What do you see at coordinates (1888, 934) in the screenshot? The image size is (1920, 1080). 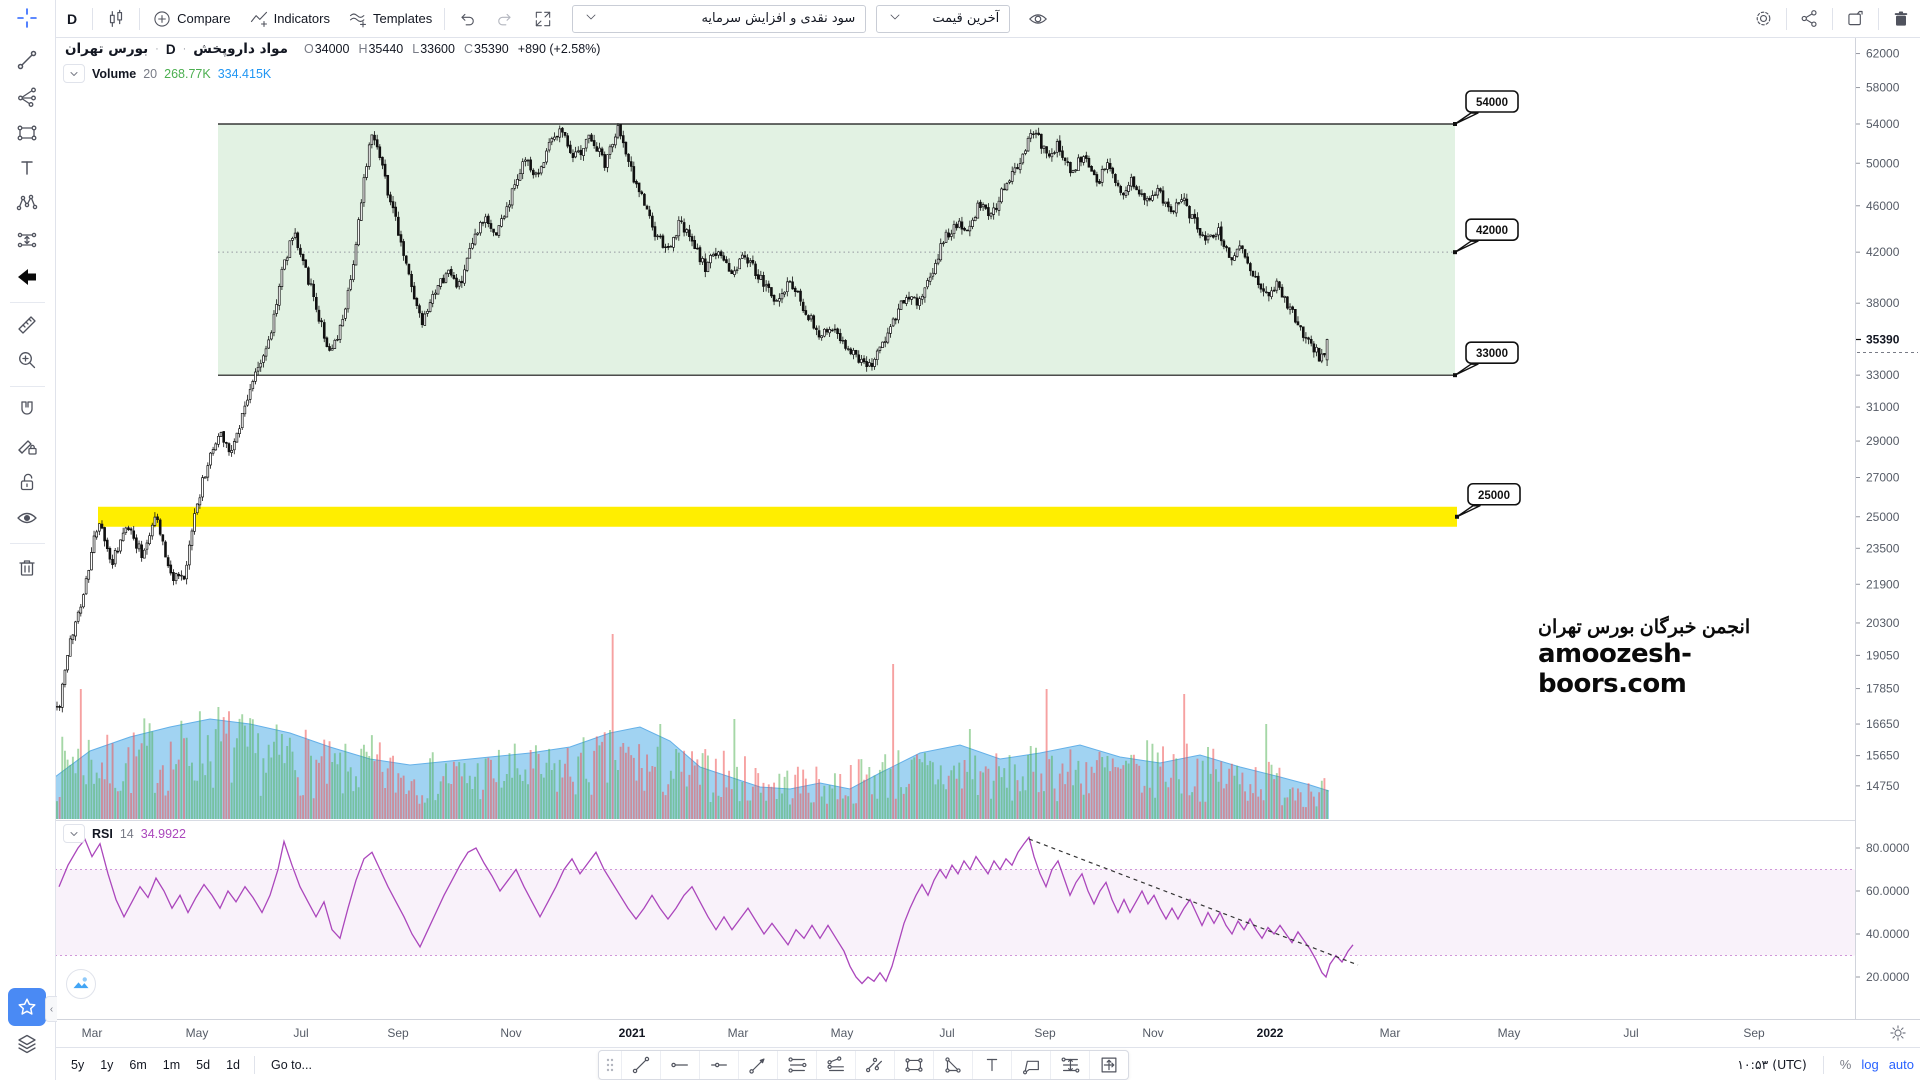 I see `svg-text: 40.0000` at bounding box center [1888, 934].